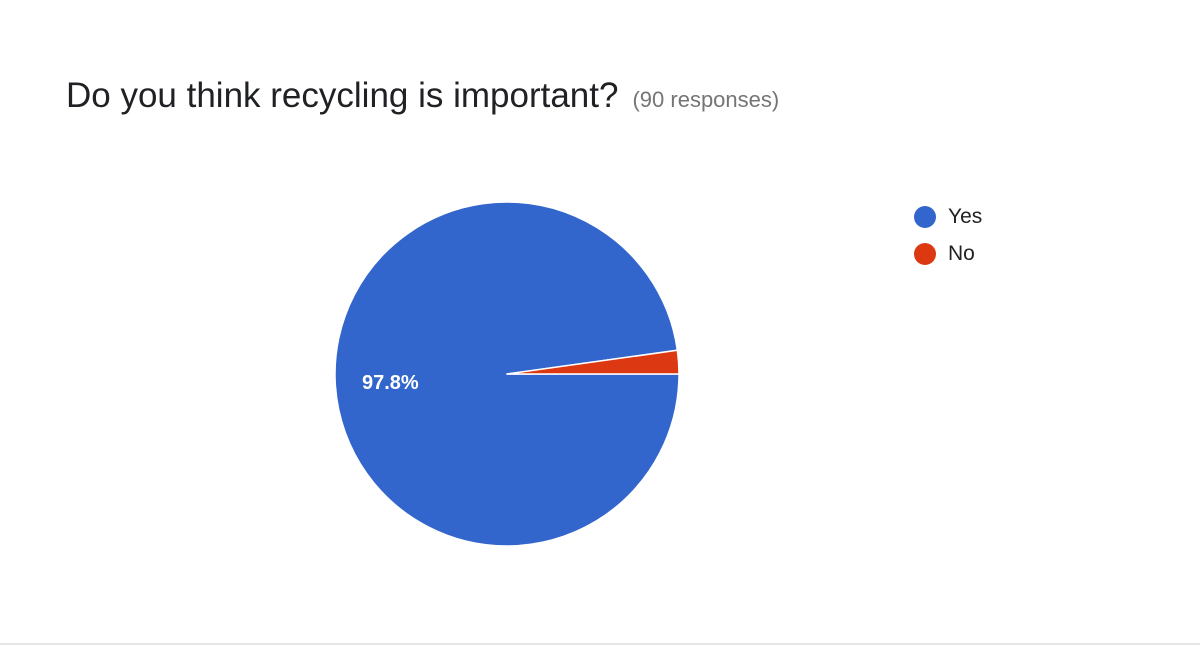 The image size is (1200, 650). I want to click on question-title: Do you think recycling is important?, so click(342, 95).